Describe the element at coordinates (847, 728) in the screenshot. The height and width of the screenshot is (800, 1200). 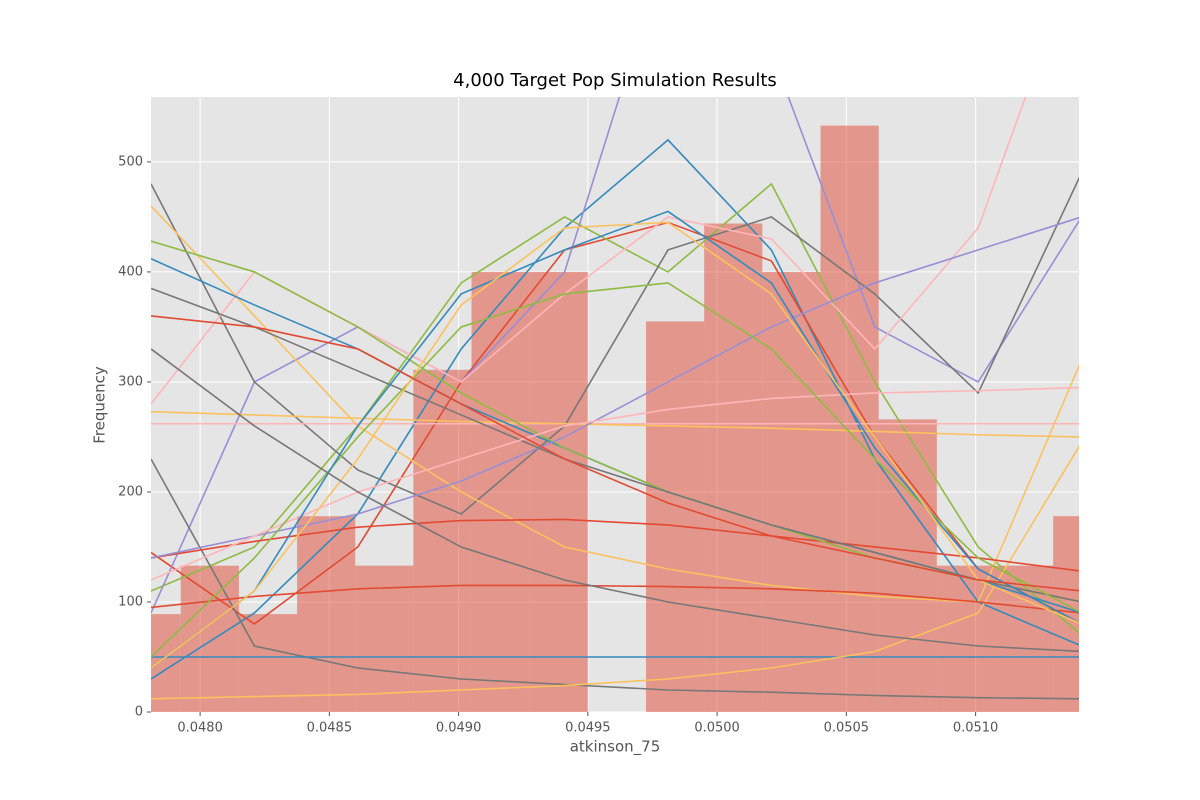
I see `x-tick-label: 0.0505` at that location.